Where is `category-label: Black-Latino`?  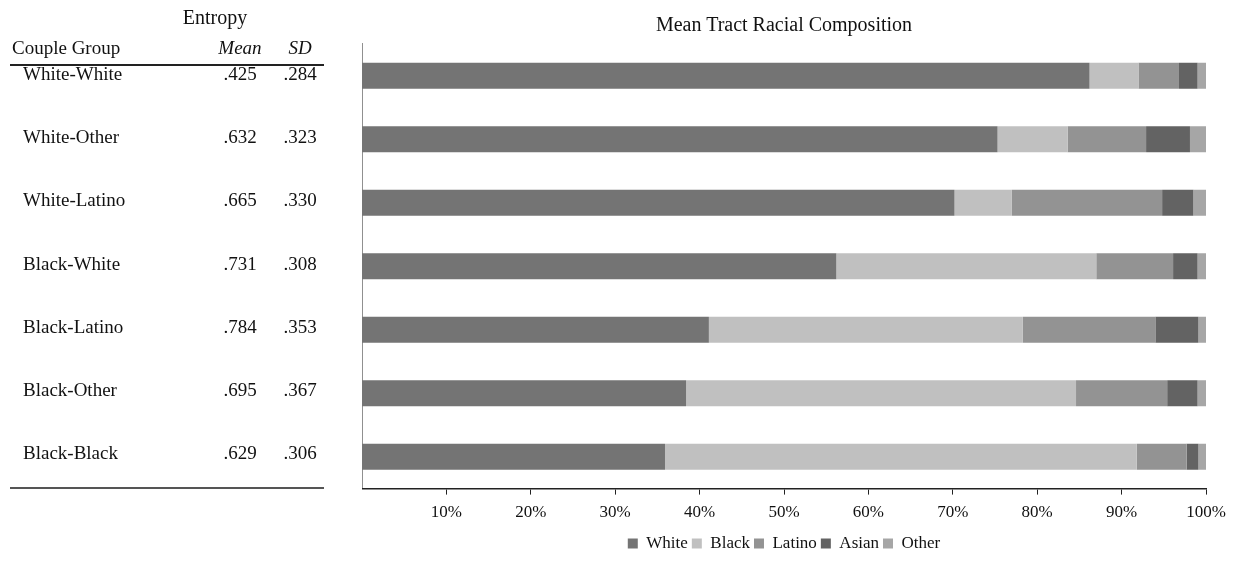 category-label: Black-Latino is located at coordinates (73, 326).